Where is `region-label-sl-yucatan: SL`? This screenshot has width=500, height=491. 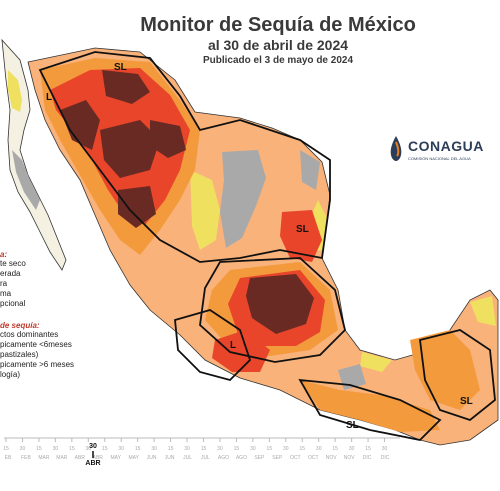
region-label-sl-yucatan: SL is located at coordinates (466, 401).